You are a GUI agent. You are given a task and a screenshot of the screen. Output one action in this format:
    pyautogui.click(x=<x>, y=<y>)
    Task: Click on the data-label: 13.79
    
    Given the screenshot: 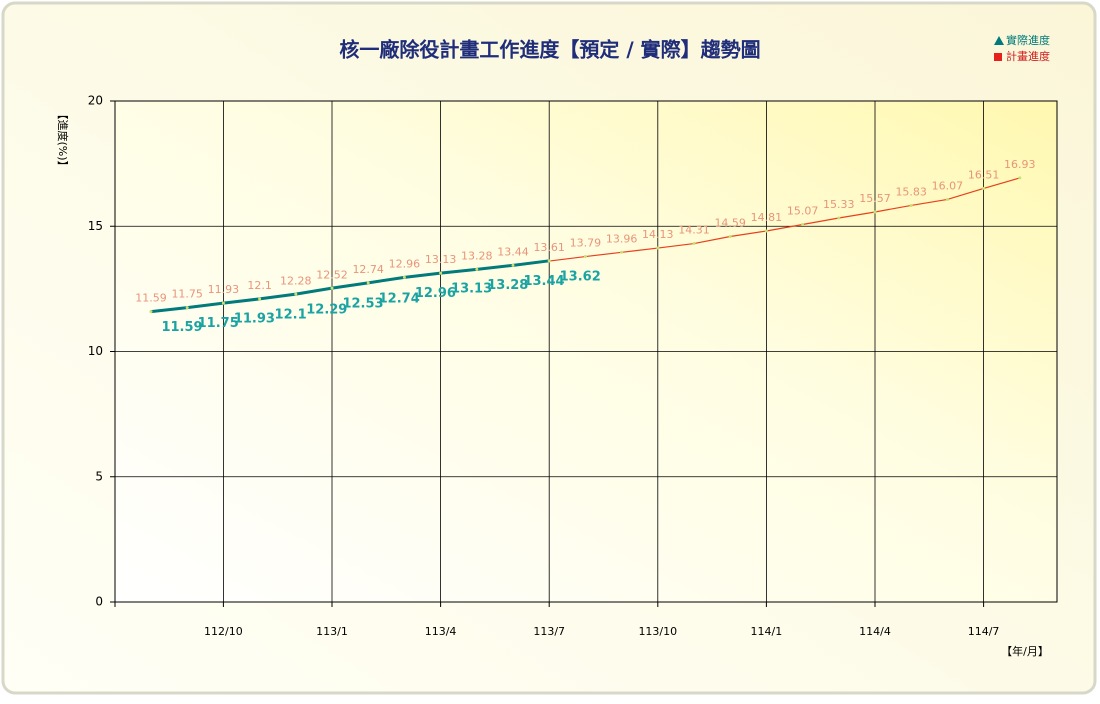 What is the action you would take?
    pyautogui.click(x=586, y=243)
    